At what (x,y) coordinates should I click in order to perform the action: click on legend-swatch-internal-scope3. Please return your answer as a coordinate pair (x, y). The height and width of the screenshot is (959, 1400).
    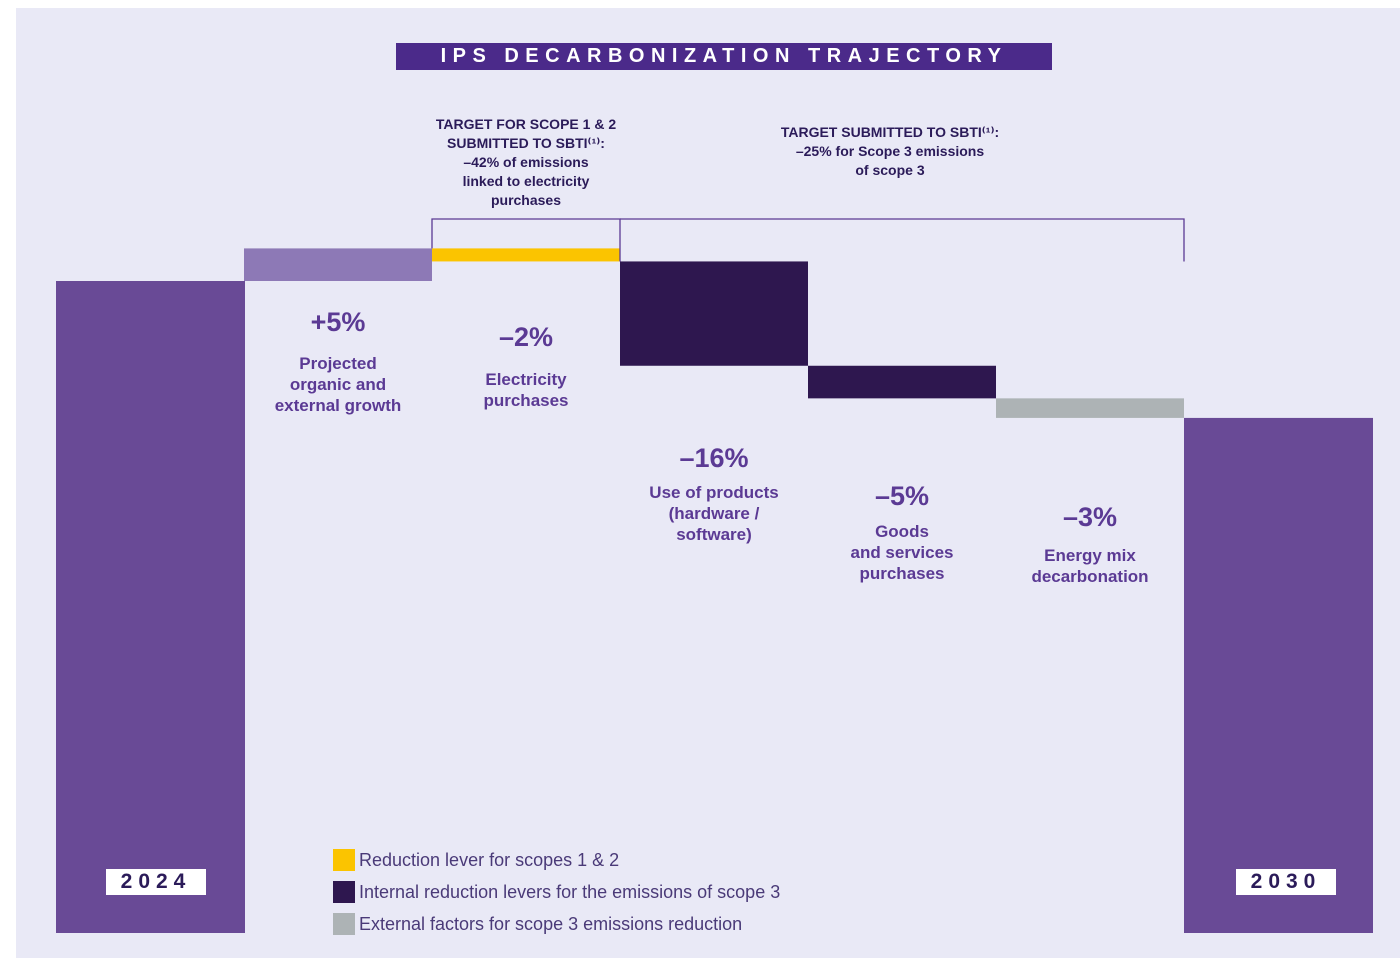
    Looking at the image, I should click on (344, 892).